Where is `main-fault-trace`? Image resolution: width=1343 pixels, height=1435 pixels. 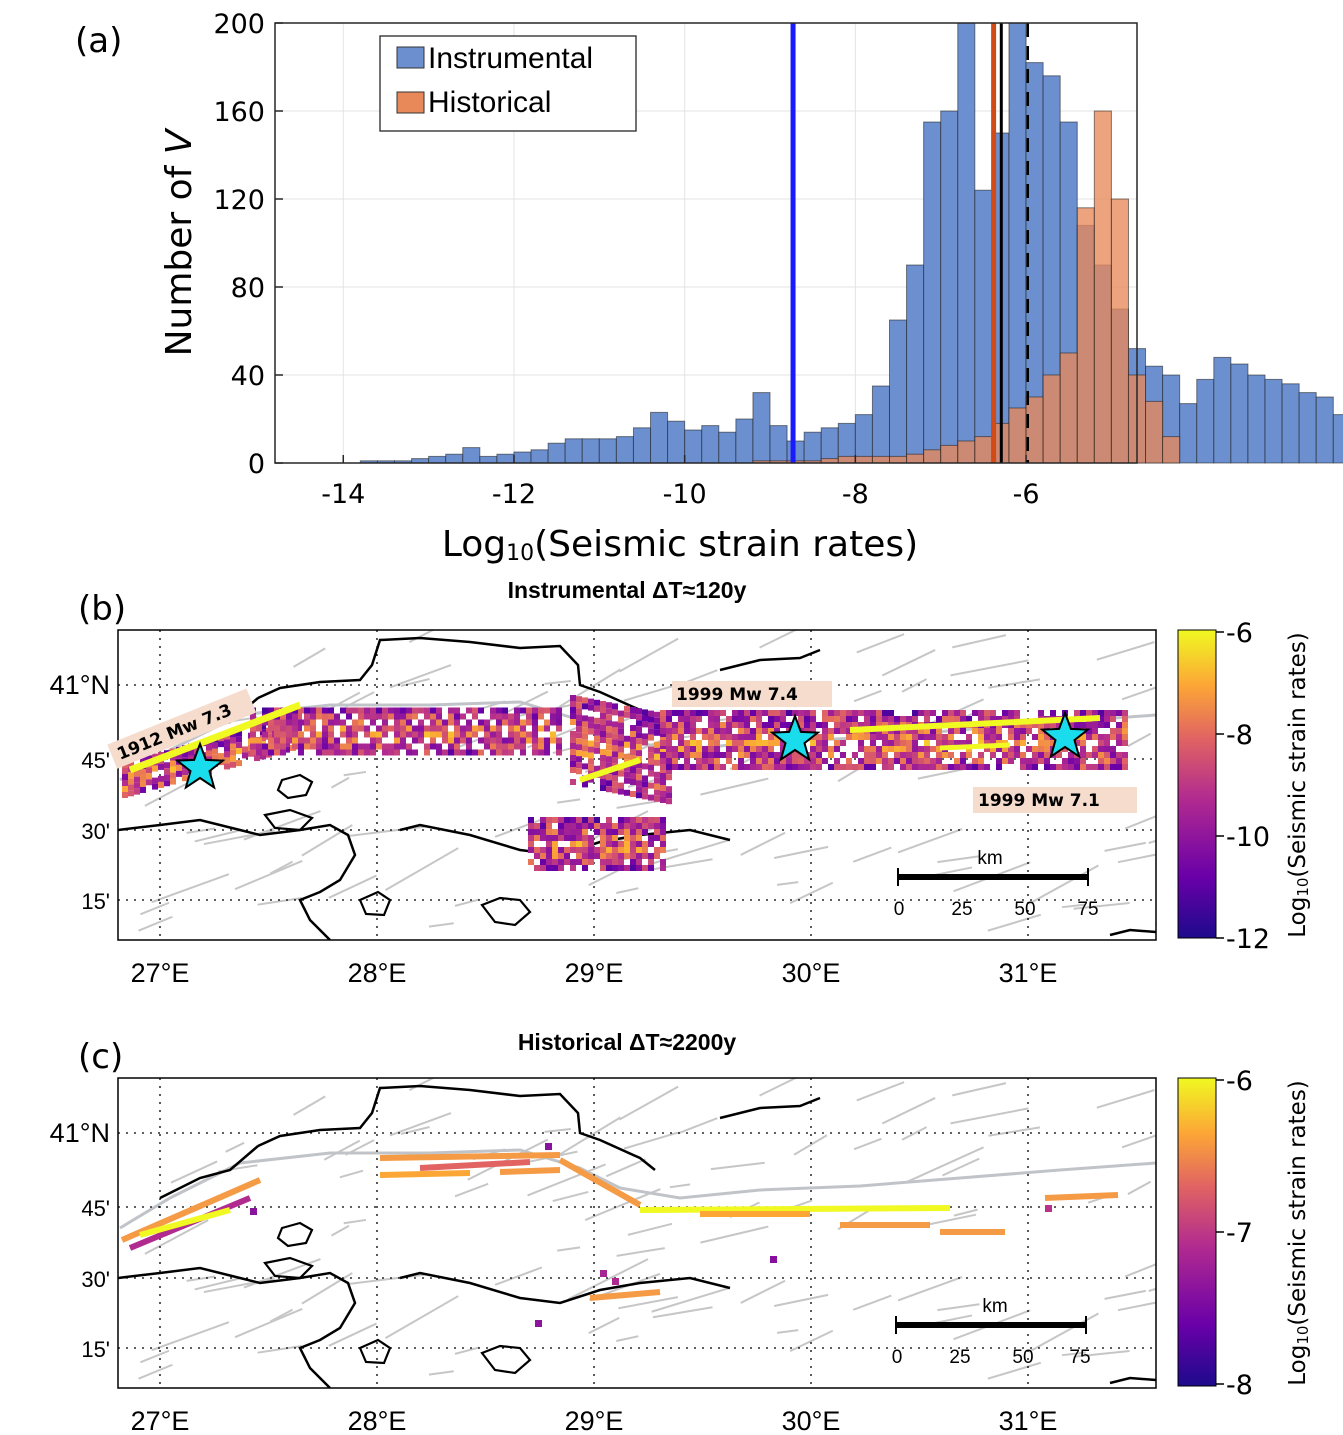
main-fault-trace is located at coordinates (637, 1189).